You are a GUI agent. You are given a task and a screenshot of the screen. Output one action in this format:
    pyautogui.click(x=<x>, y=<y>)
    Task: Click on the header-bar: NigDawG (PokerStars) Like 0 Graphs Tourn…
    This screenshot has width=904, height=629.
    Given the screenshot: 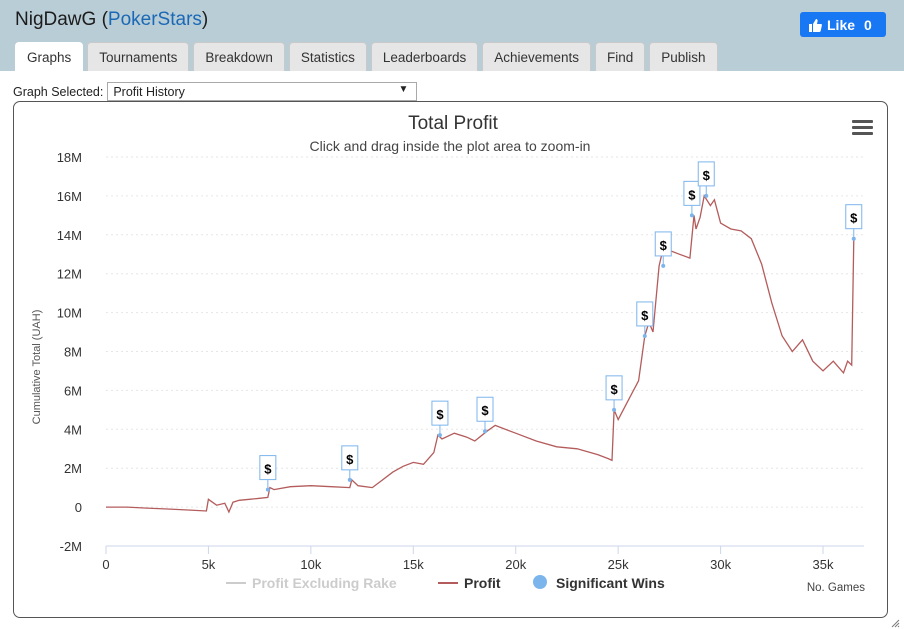 What is the action you would take?
    pyautogui.click(x=452, y=35)
    